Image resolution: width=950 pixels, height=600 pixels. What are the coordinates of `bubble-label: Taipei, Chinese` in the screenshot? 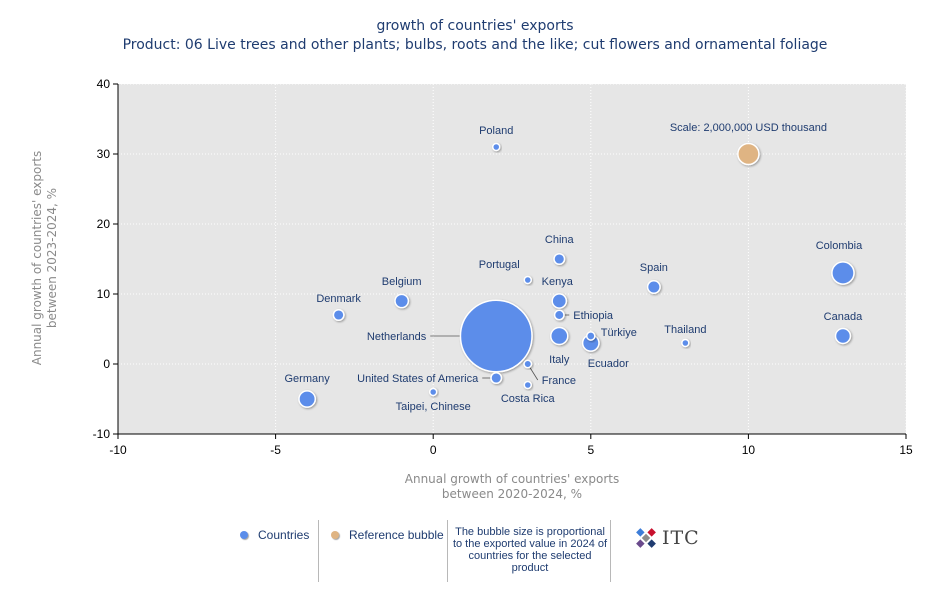 It's located at (433, 407).